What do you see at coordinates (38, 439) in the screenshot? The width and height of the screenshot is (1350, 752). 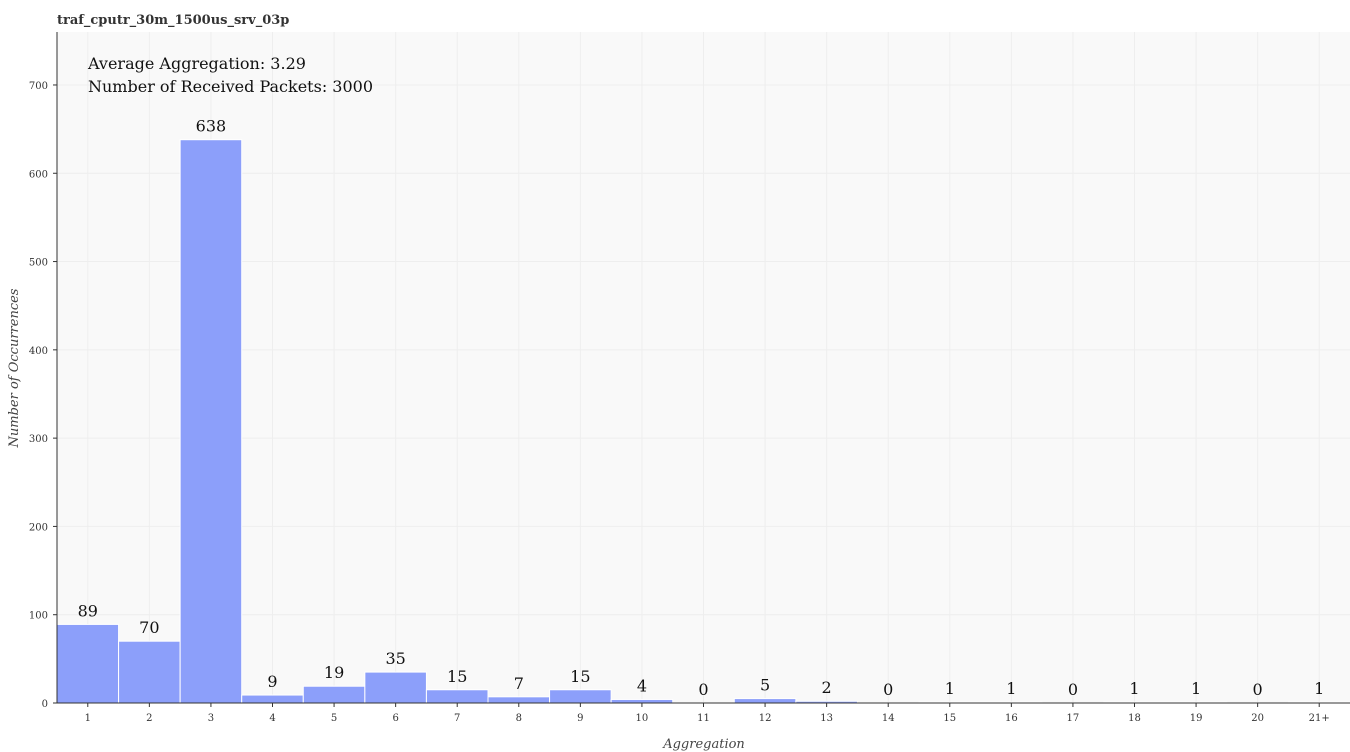 I see `y-tick-label: 300` at bounding box center [38, 439].